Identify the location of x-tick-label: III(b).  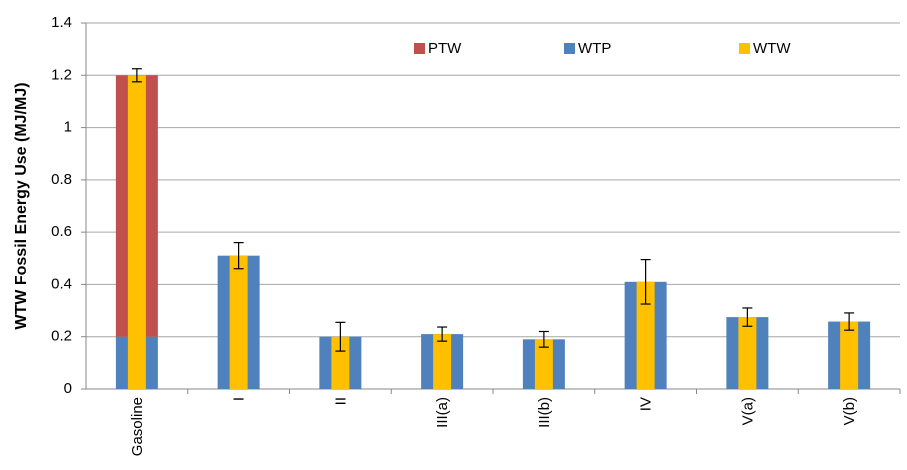
(544, 412).